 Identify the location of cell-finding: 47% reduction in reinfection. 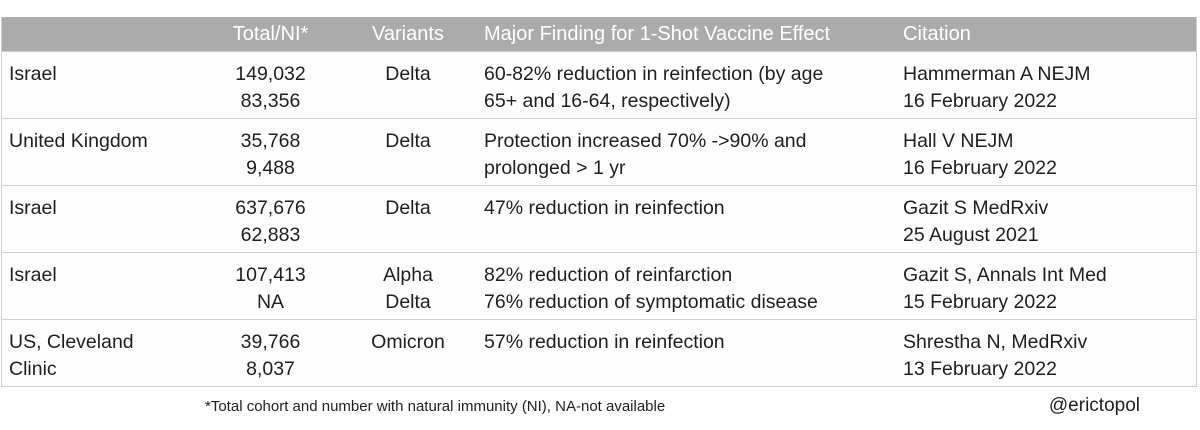
(604, 208).